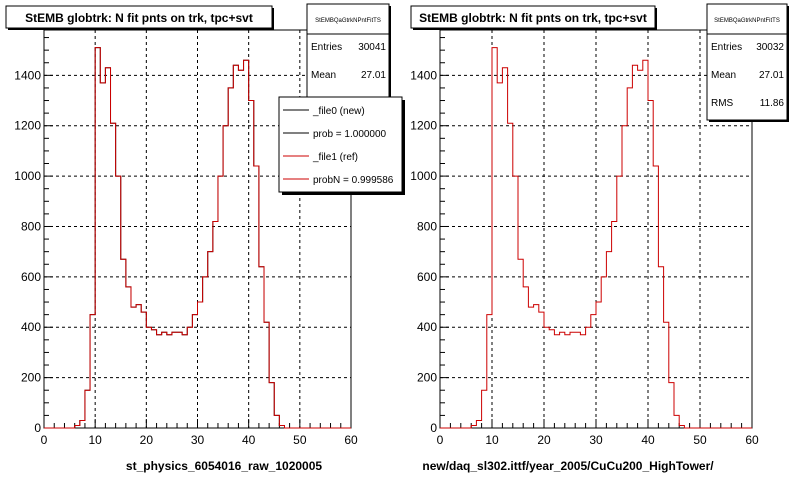 This screenshot has width=800, height=480. What do you see at coordinates (338, 111) in the screenshot?
I see `legend-label: _file0 (new)` at bounding box center [338, 111].